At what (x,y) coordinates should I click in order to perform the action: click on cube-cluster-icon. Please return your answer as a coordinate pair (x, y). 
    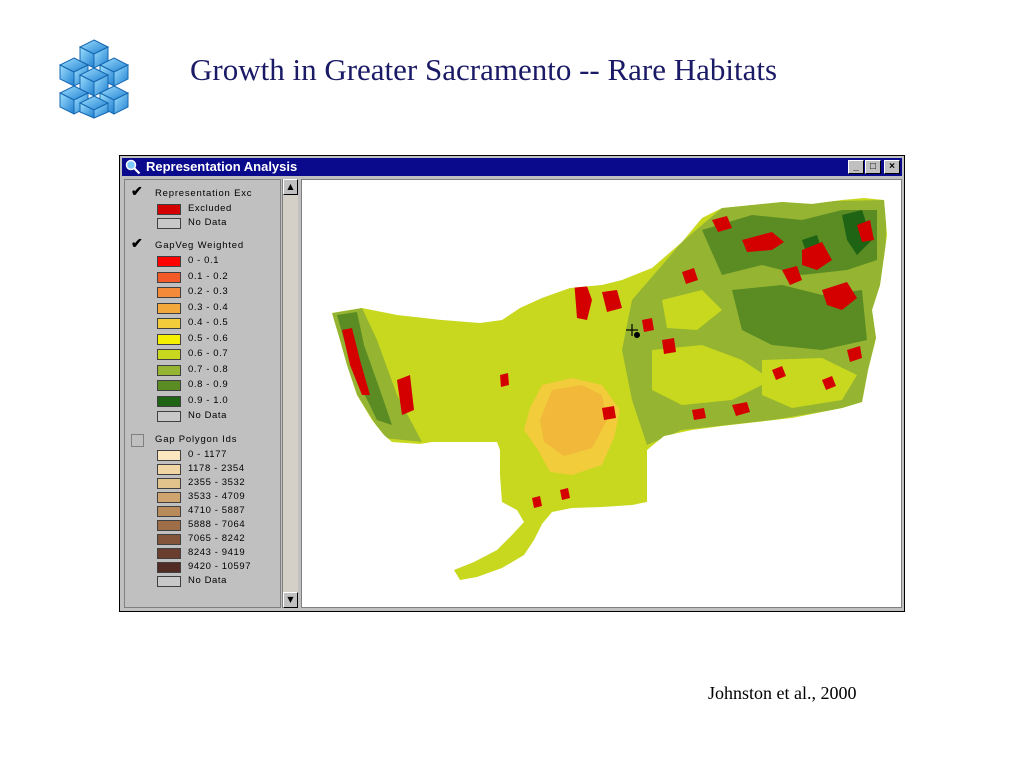
    Looking at the image, I should click on (94, 79).